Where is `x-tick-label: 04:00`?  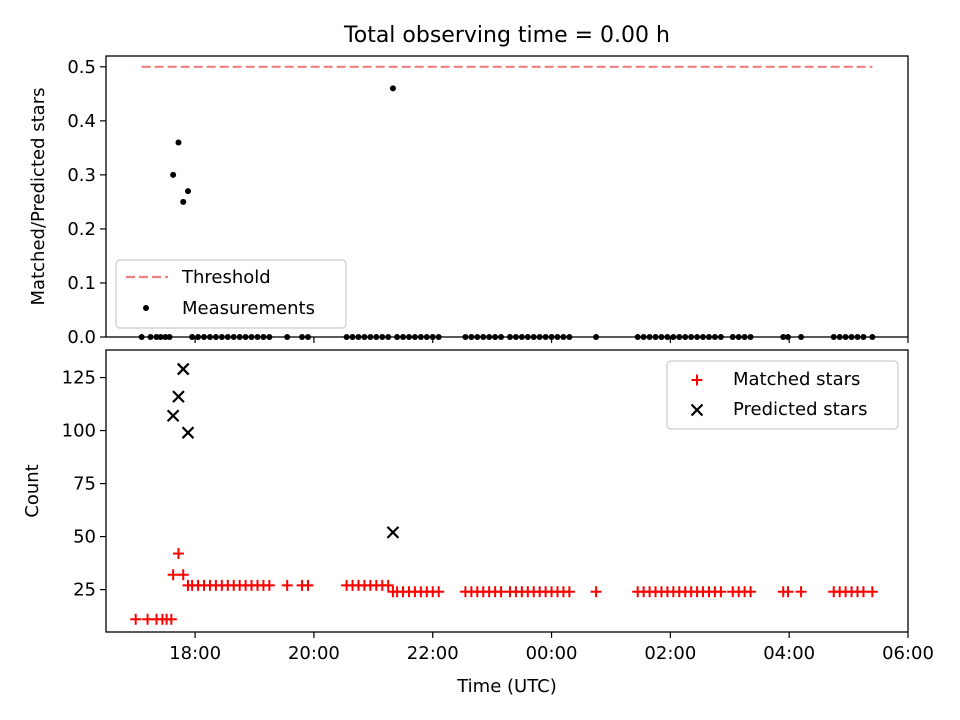 x-tick-label: 04:00 is located at coordinates (789, 653).